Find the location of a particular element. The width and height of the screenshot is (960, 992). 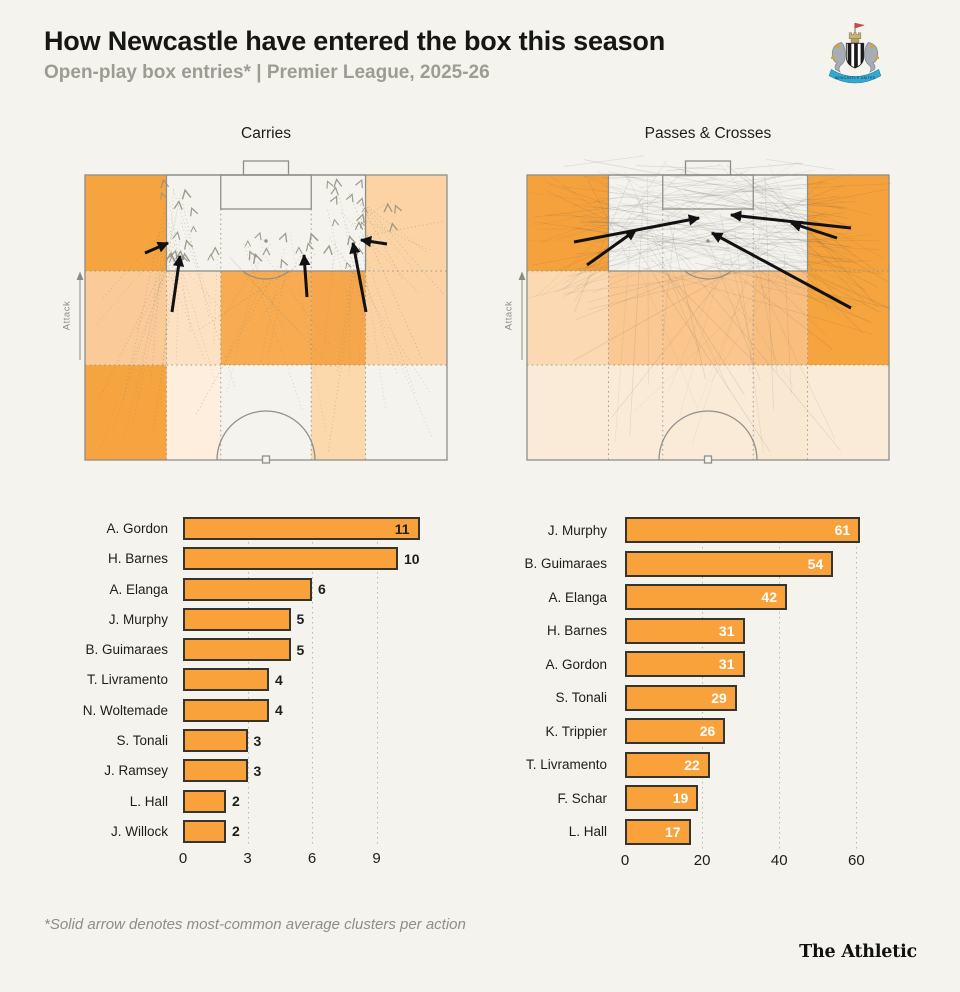

axis-tick: 20 is located at coordinates (702, 860).